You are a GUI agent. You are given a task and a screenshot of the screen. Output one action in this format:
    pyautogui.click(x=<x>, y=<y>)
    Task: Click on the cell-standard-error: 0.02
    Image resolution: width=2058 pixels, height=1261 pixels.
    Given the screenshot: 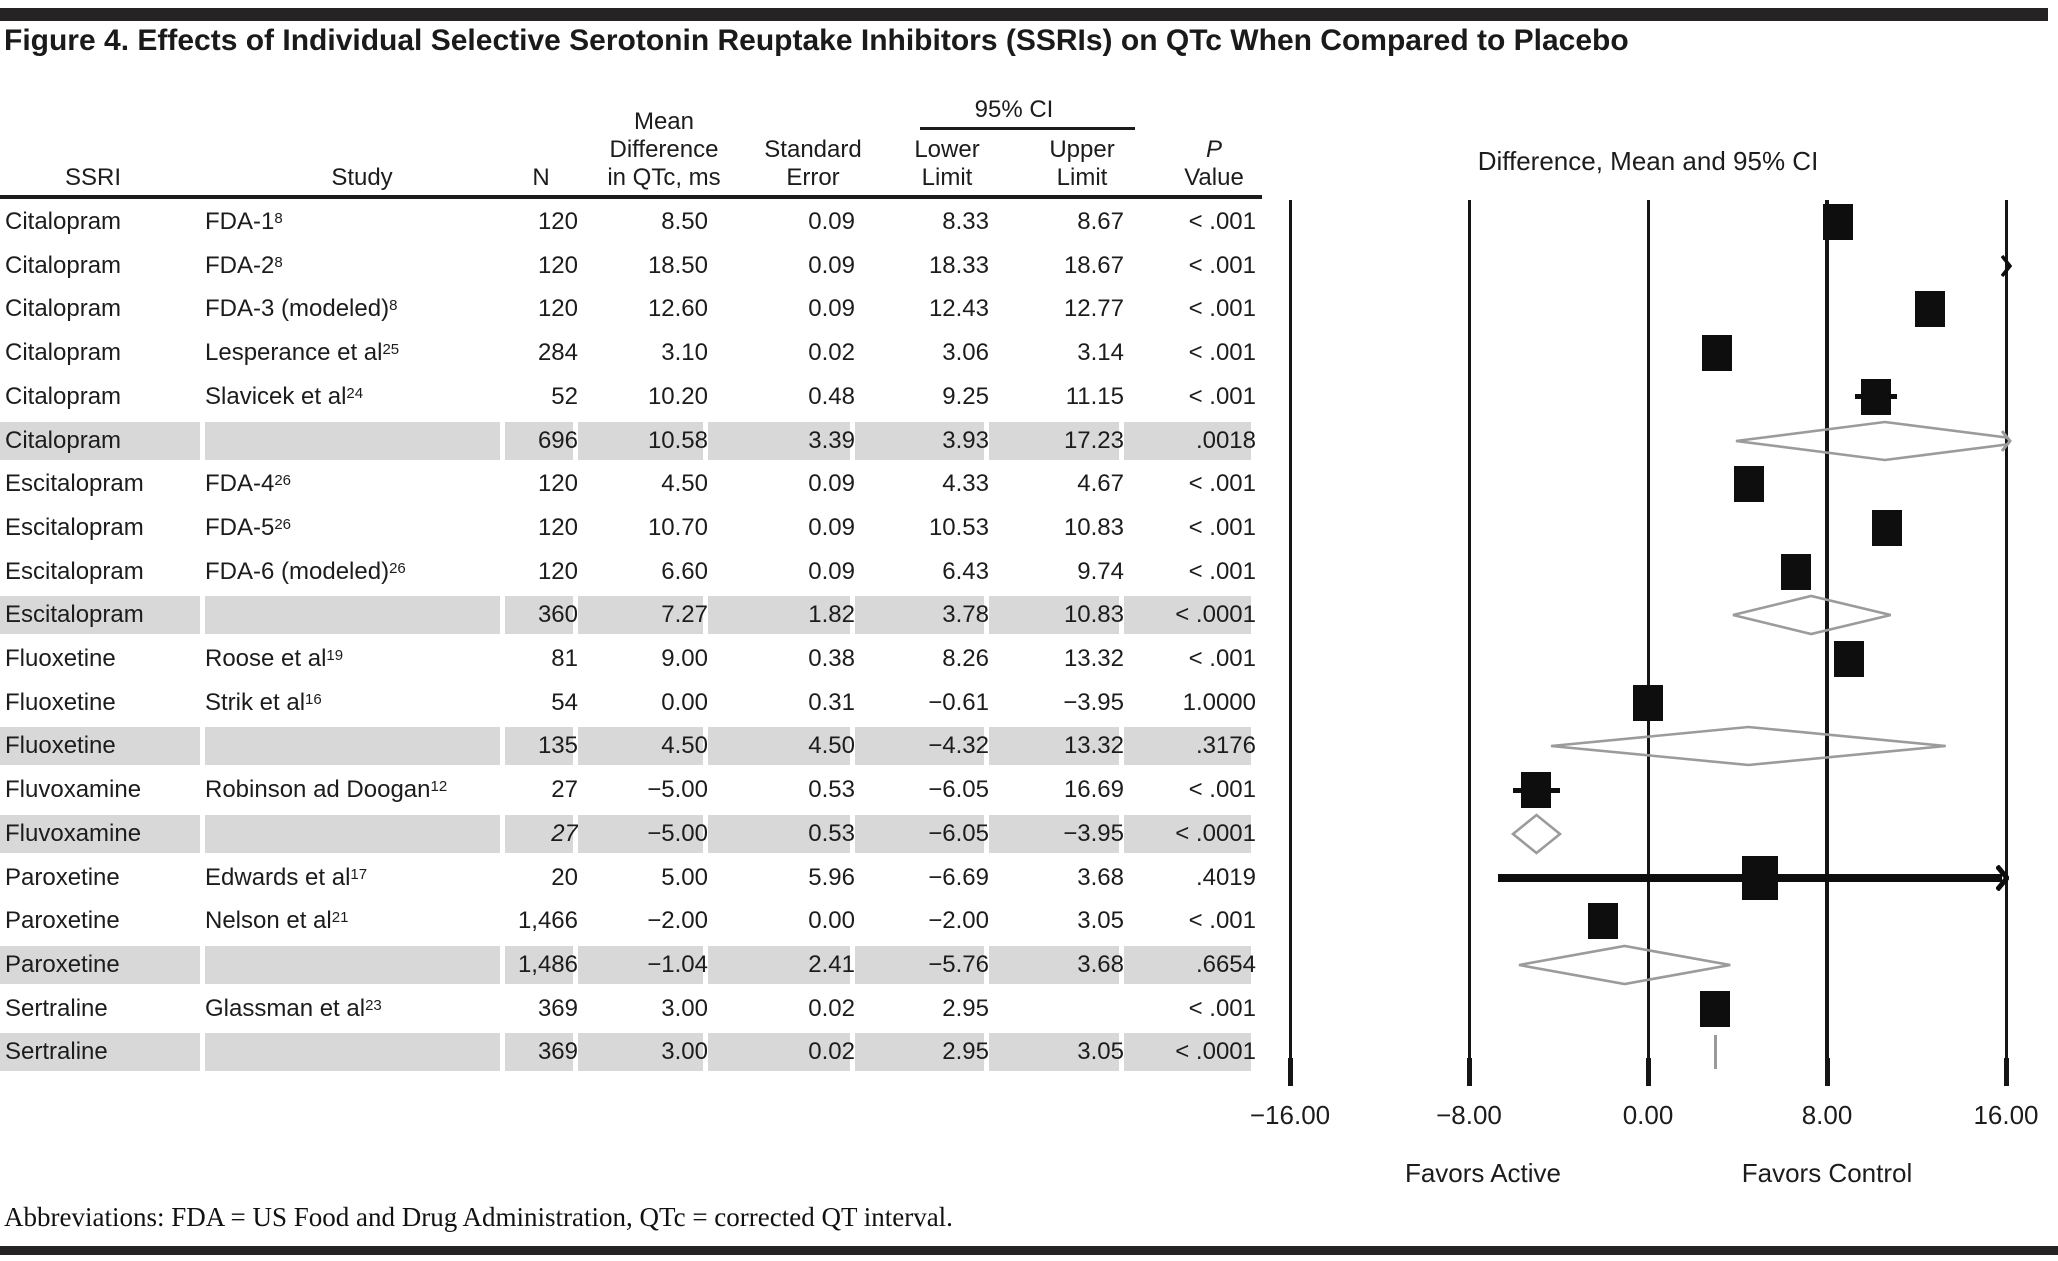 What is the action you would take?
    pyautogui.click(x=831, y=353)
    